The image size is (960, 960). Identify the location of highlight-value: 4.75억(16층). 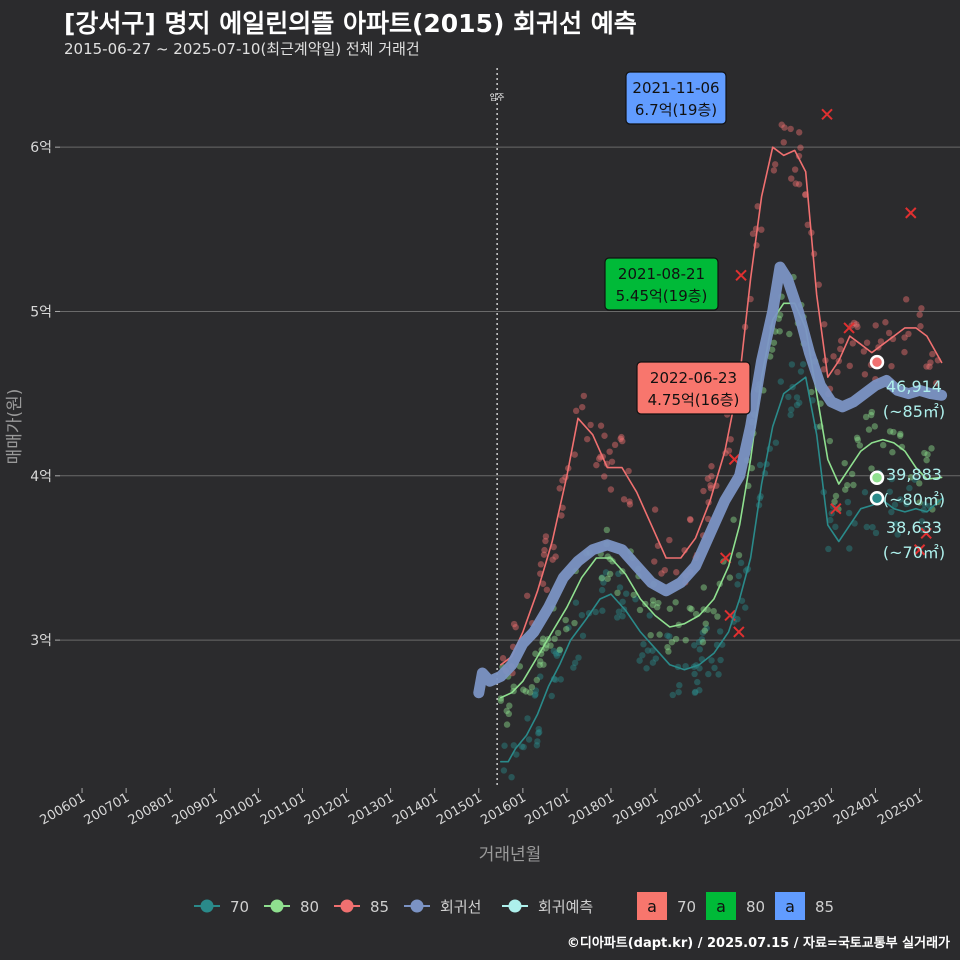
(694, 400).